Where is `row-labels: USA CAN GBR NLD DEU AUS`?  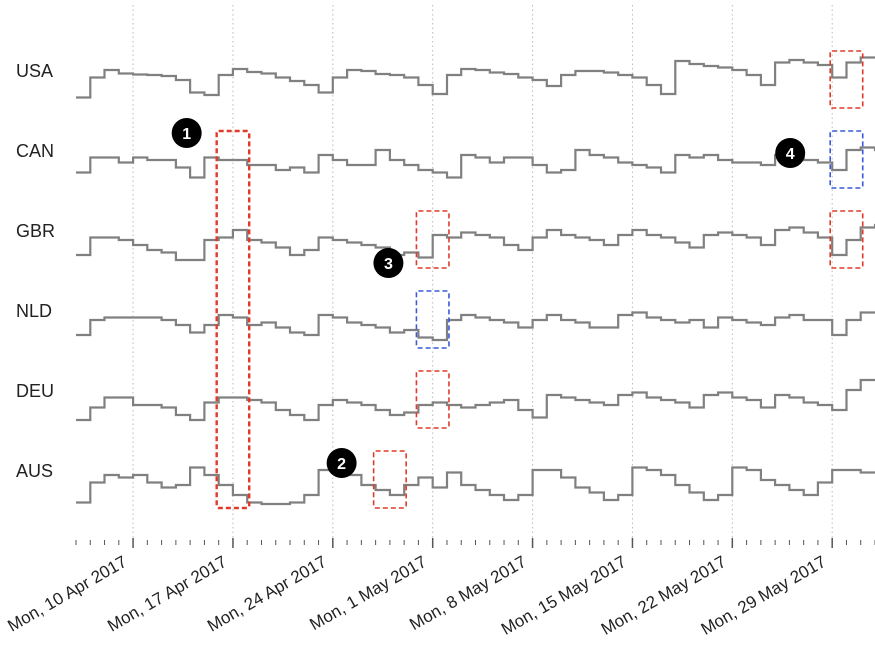 row-labels: USA CAN GBR NLD DEU AUS is located at coordinates (35, 271).